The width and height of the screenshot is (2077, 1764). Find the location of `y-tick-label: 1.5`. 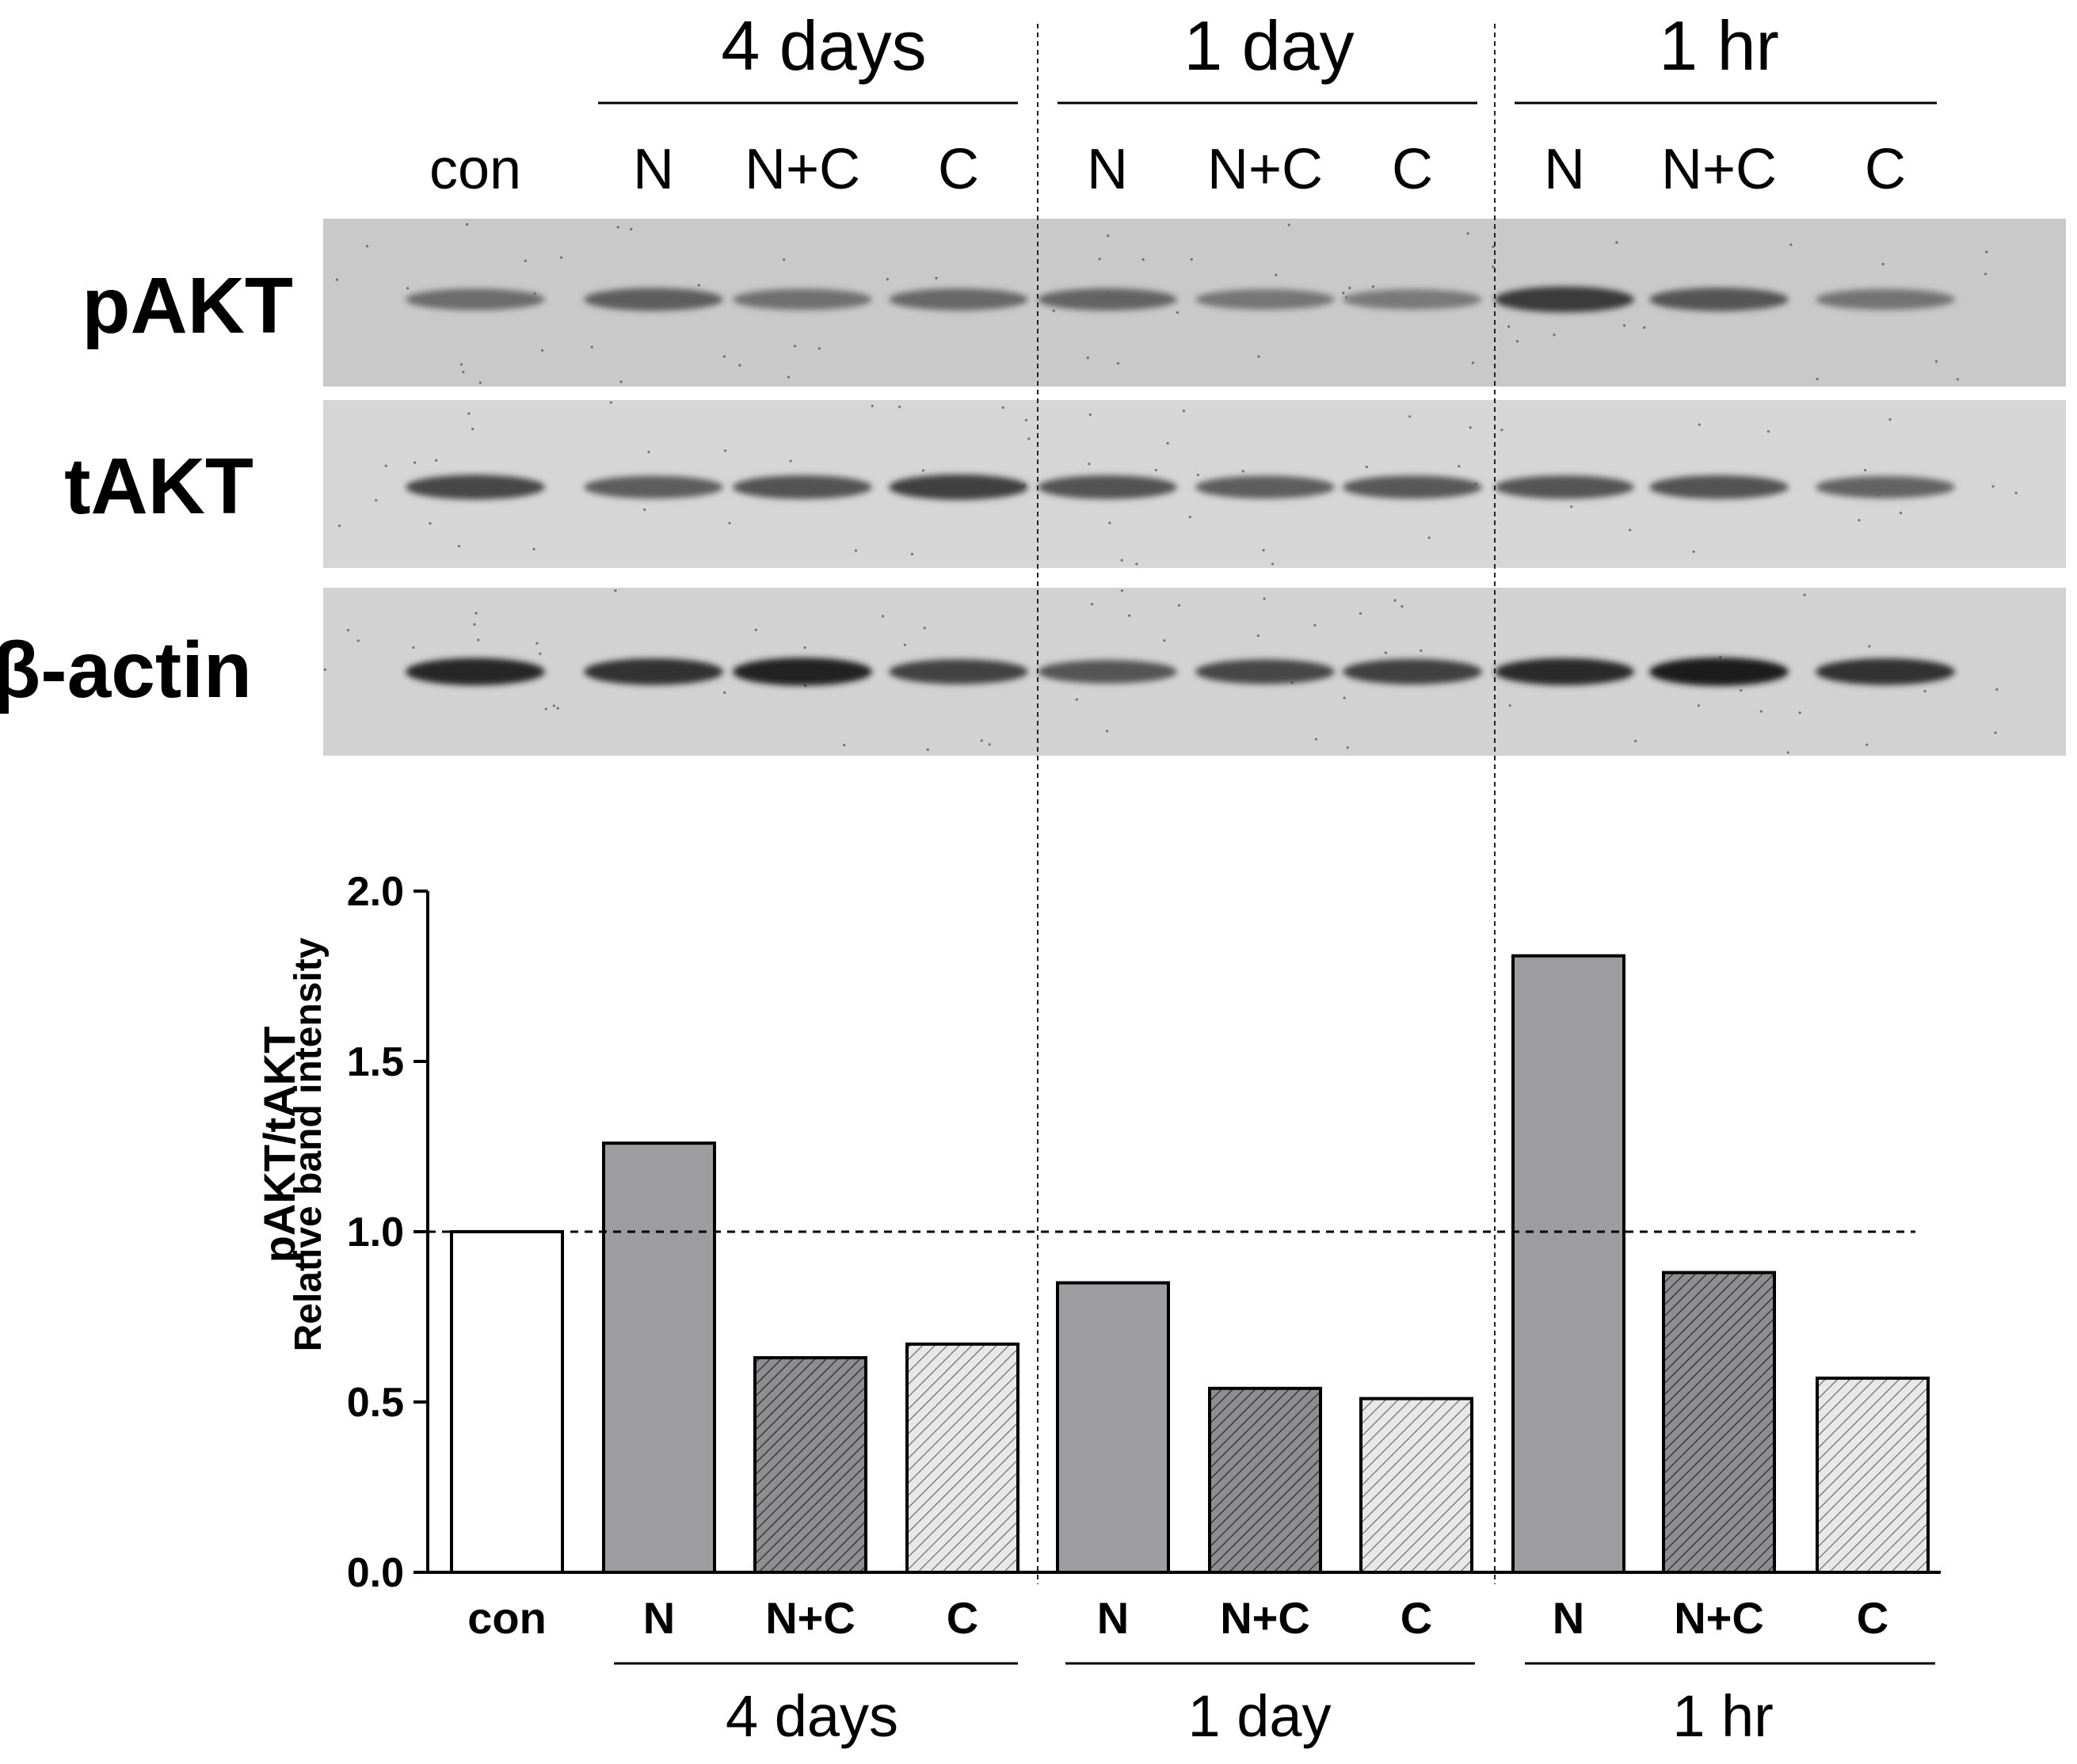

y-tick-label: 1.5 is located at coordinates (375, 1062).